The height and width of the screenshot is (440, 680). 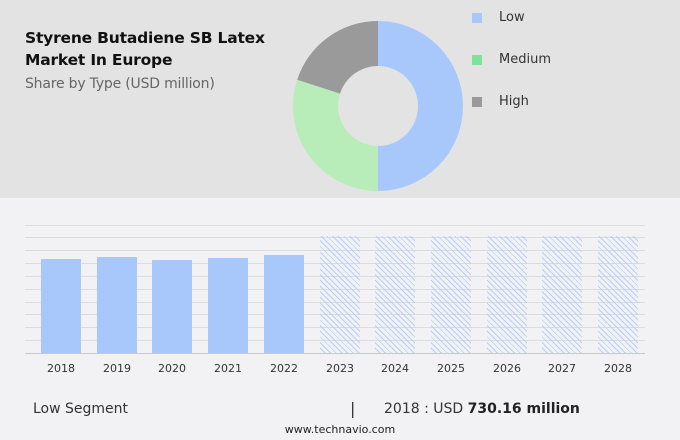 I want to click on segment-value: 2018 : USD 730.16 million, so click(x=482, y=409).